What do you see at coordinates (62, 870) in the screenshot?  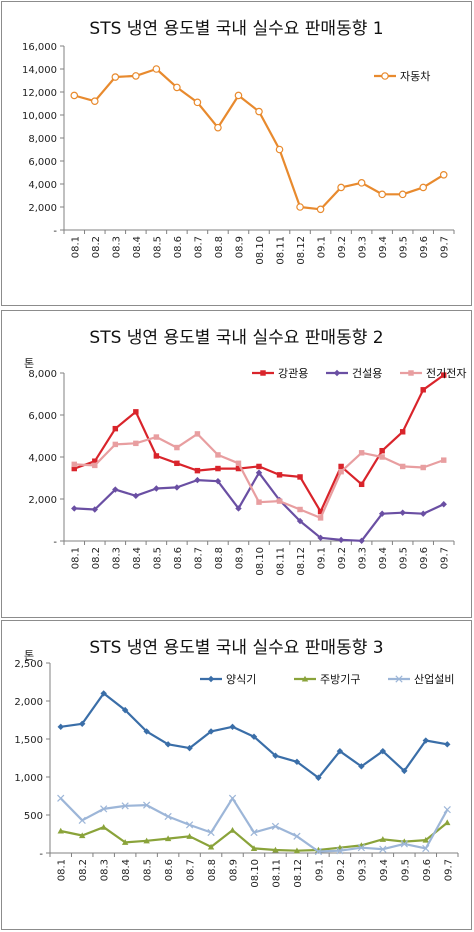 I see `x-tick-label: 08.1` at bounding box center [62, 870].